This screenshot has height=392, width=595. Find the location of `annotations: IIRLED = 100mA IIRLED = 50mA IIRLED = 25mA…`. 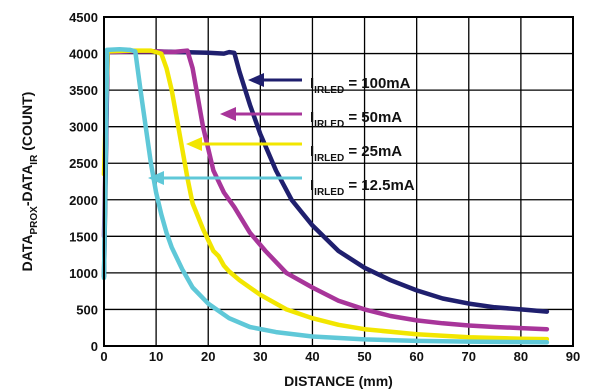

annotations: IIRLED = 100mA IIRLED = 50mA IIRLED = 25mA… is located at coordinates (281, 135).